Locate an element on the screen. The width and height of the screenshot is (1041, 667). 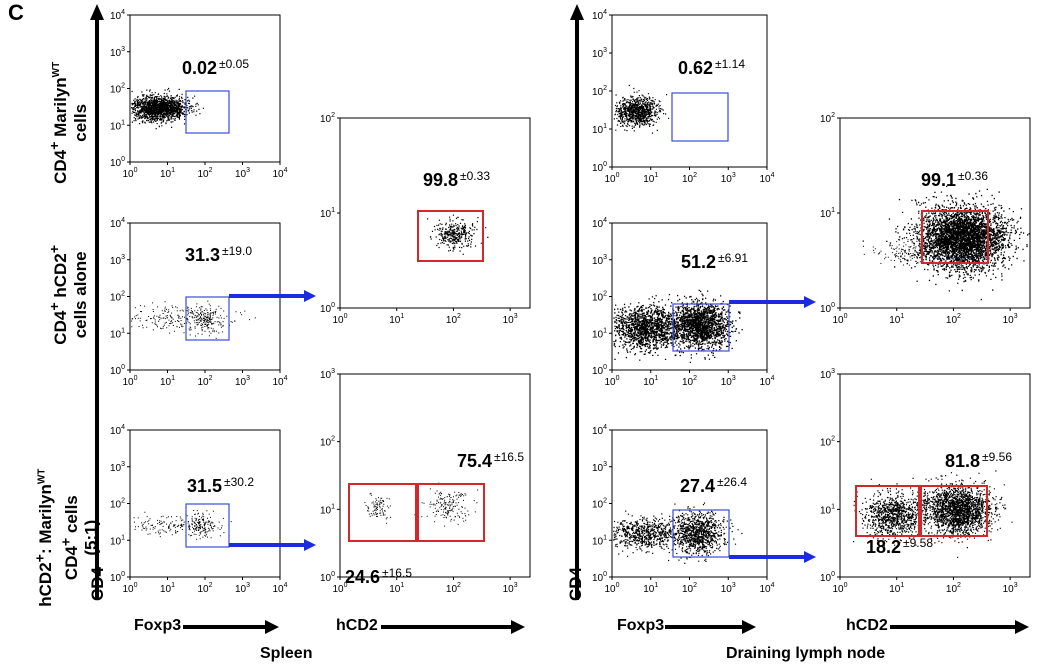
gate-value: 27.4 ±26.4 is located at coordinates (713, 485).